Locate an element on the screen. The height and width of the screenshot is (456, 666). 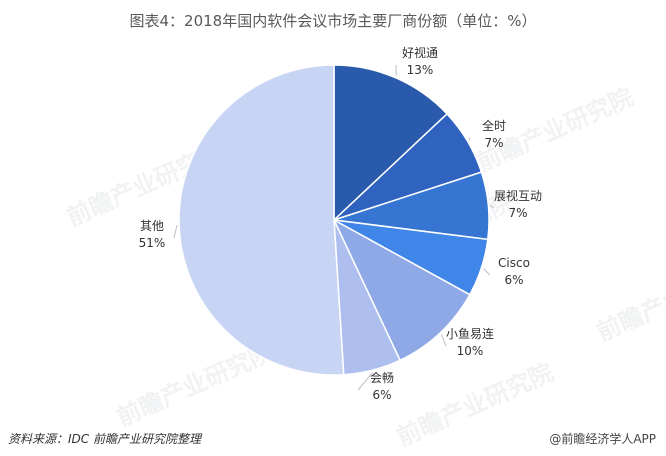
slice-name-label: Cisco is located at coordinates (514, 263).